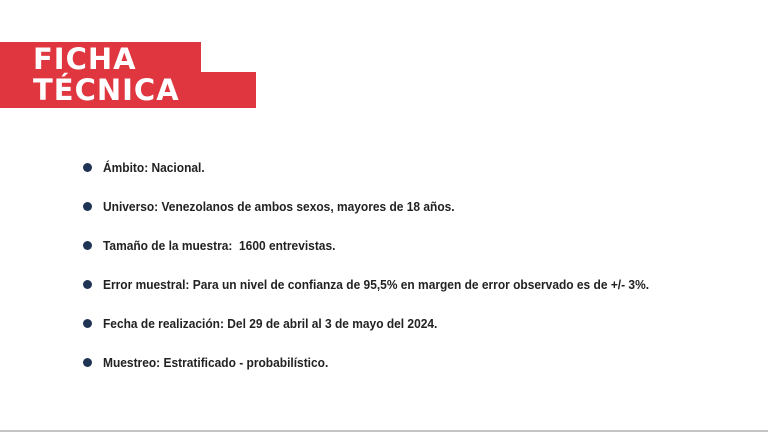 The width and height of the screenshot is (768, 432). I want to click on bottom-divider, so click(384, 431).